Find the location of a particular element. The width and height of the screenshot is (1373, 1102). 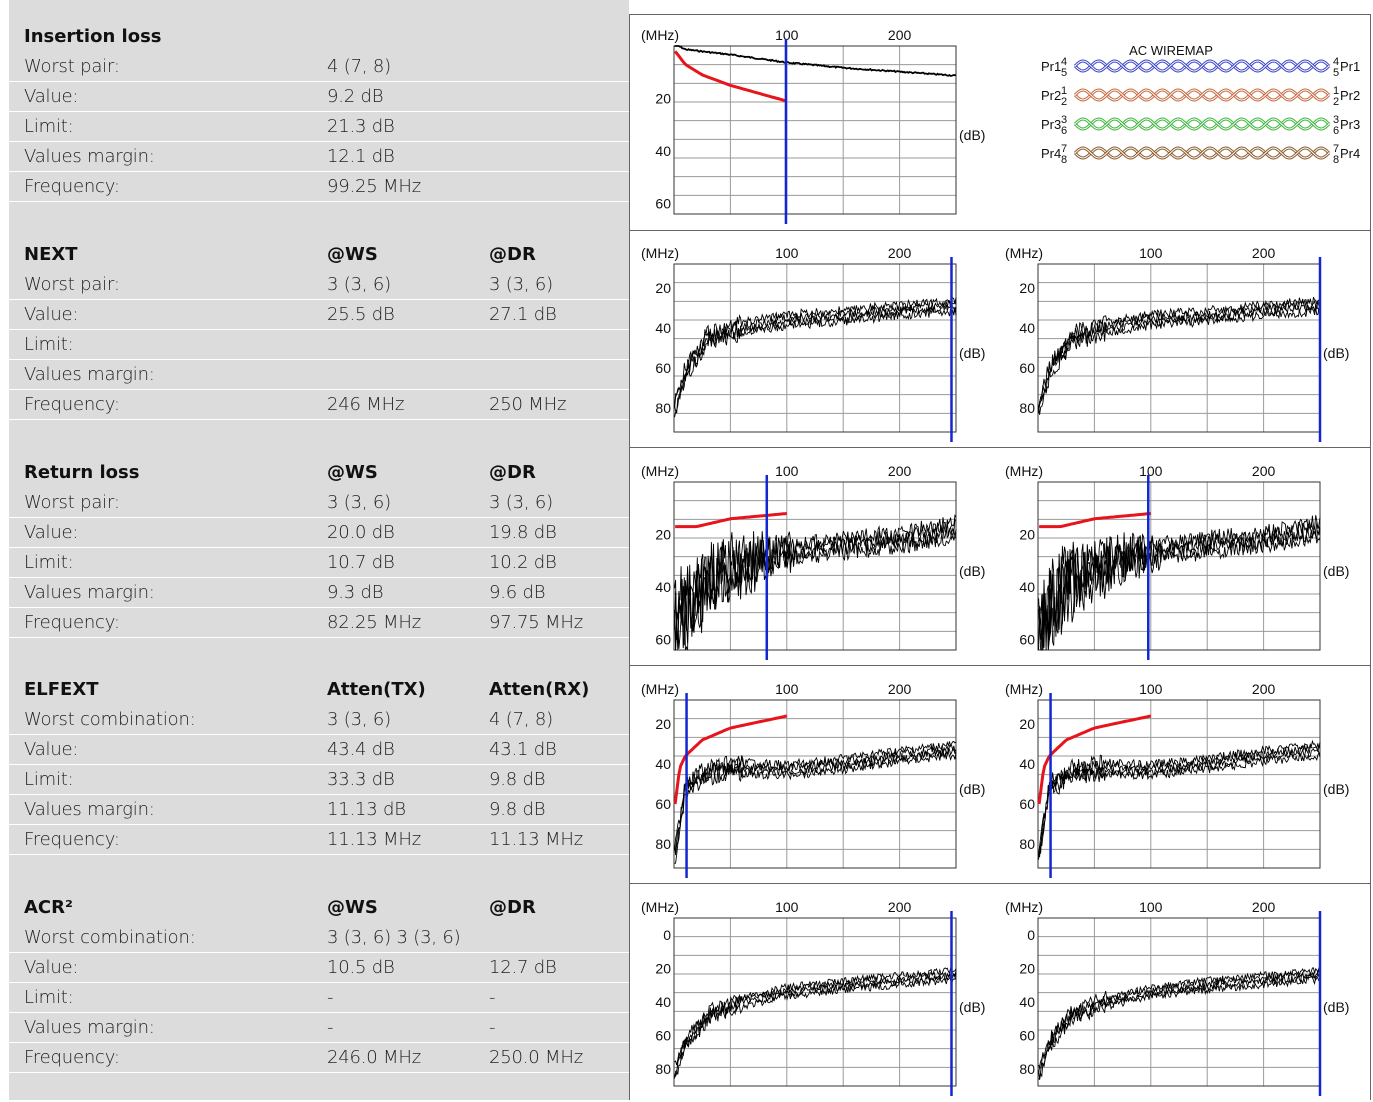

pin-number: 8 is located at coordinates (1064, 160).